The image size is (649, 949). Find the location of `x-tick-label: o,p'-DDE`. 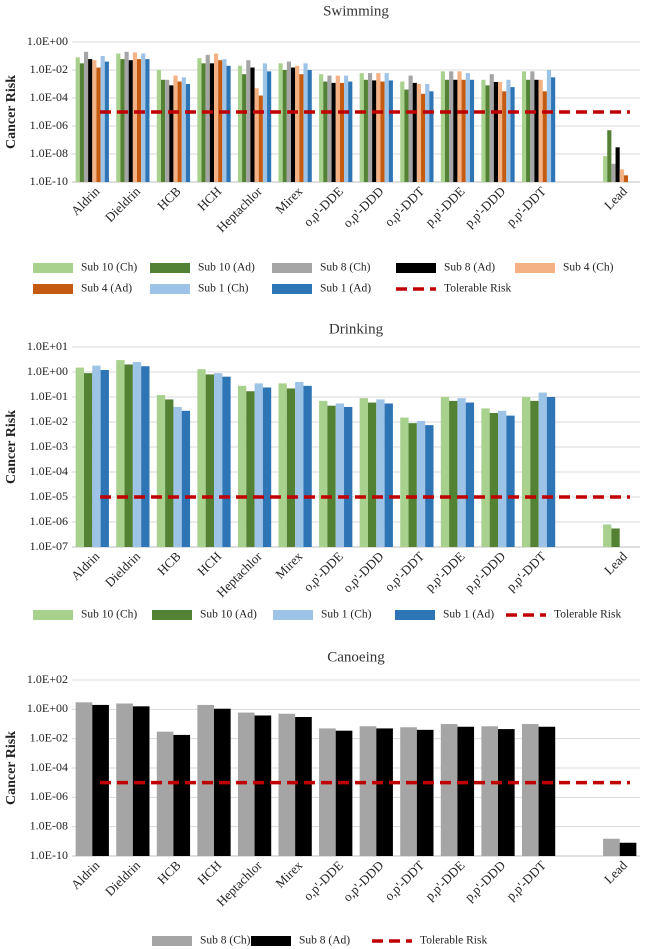

x-tick-label: o,p'-DDE is located at coordinates (323, 572).